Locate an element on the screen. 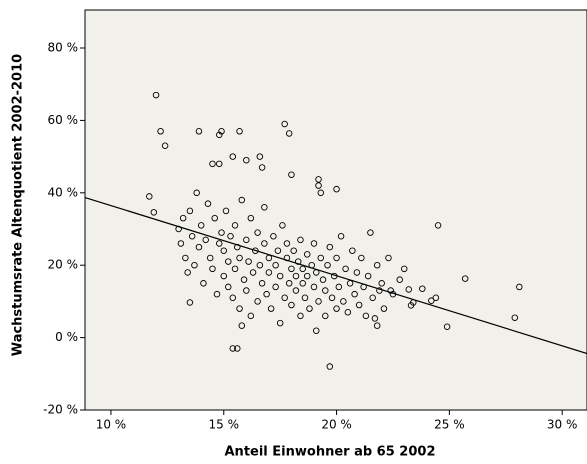 The width and height of the screenshot is (587, 464). y-axis-title: Wachstumsrate Altenquotient 2002-2010 is located at coordinates (18, 205).